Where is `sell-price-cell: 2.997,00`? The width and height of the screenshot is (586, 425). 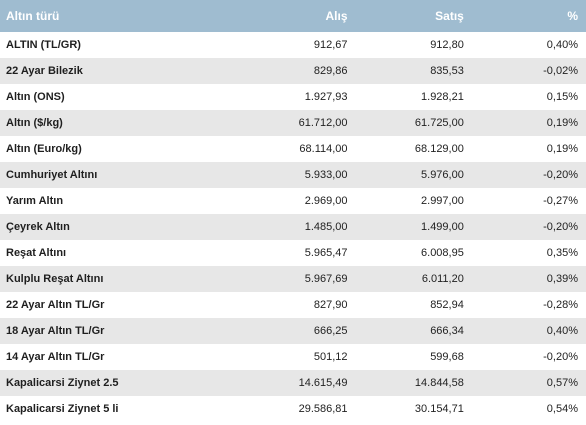 sell-price-cell: 2.997,00 is located at coordinates (413, 201).